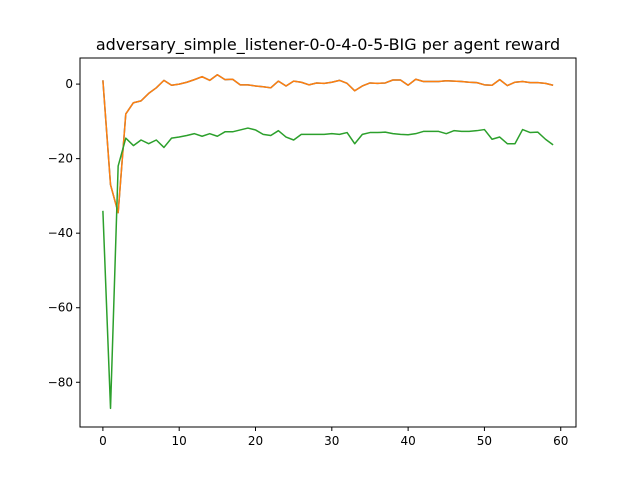 This screenshot has height=480, width=640. I want to click on x-tick-label: 60, so click(560, 441).